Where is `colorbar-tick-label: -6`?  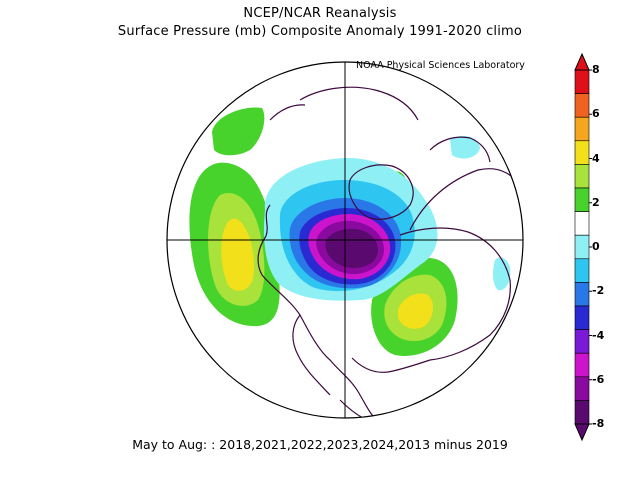 colorbar-tick-label: -6 is located at coordinates (598, 379).